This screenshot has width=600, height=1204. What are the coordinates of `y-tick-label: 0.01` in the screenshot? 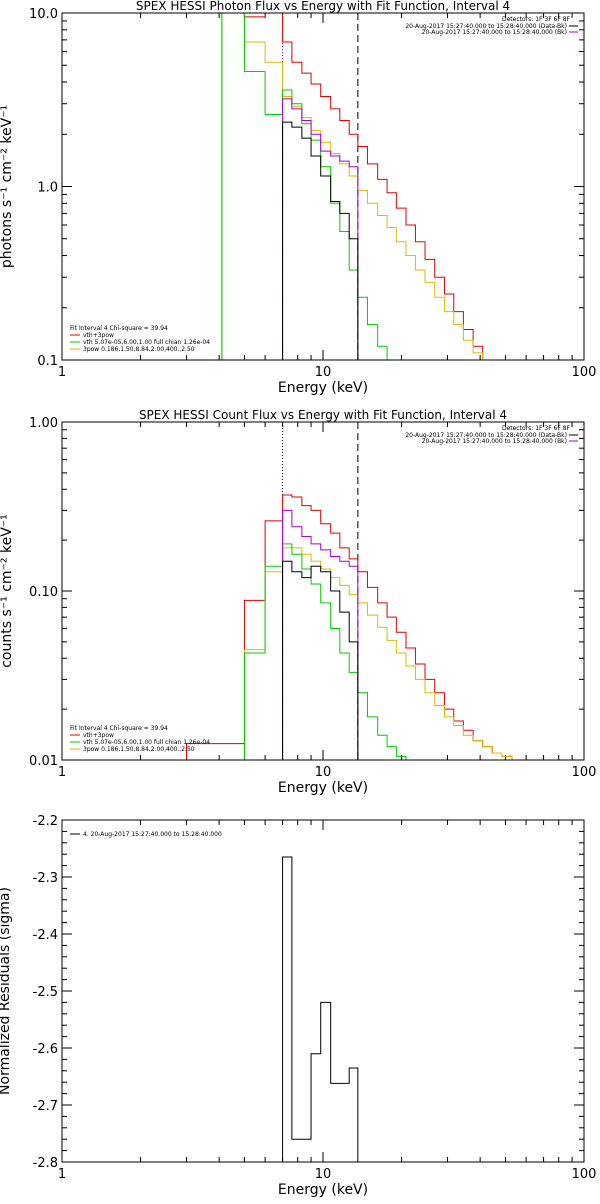 It's located at (43, 761).